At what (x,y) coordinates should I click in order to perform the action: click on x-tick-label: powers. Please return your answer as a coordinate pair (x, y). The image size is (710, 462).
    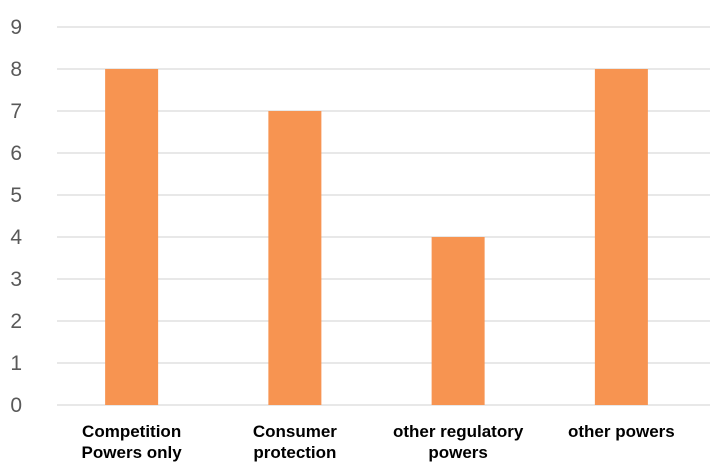
    Looking at the image, I should click on (458, 452).